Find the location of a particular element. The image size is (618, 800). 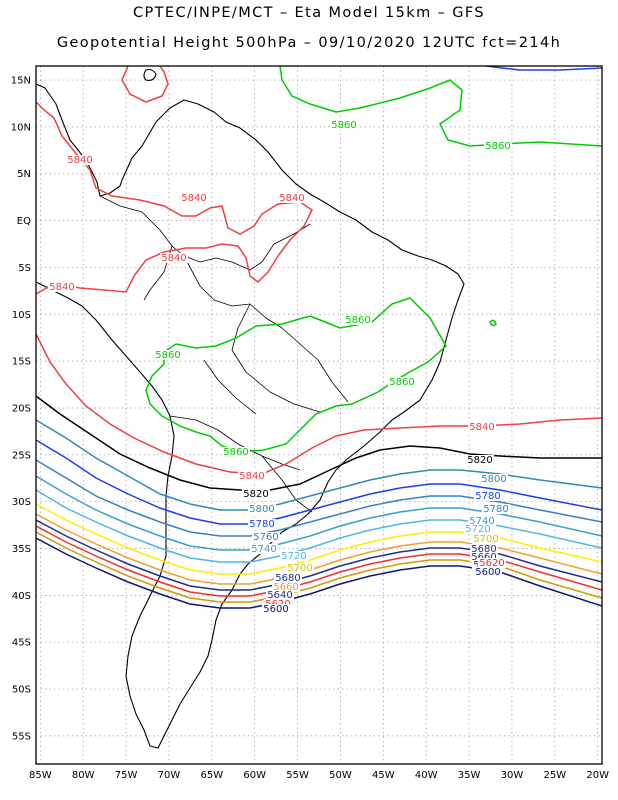

lat-tick-label: 10S is located at coordinates (21, 315).